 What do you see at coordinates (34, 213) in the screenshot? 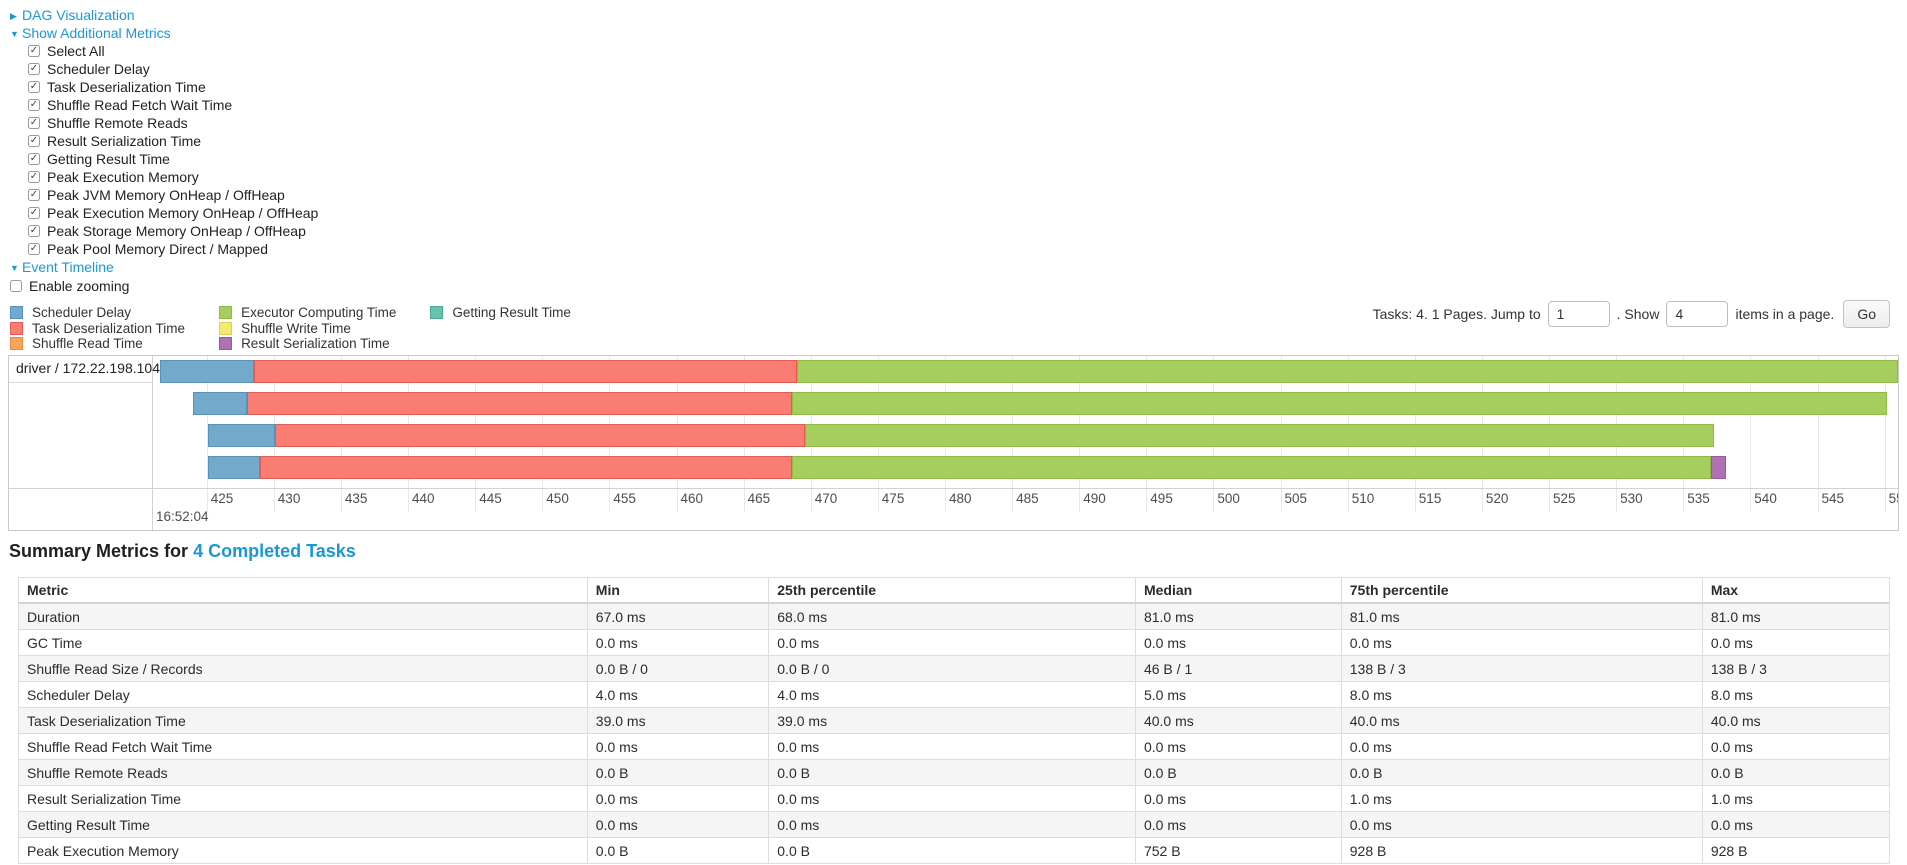
I see `checkbox-peak-execution-memory-onheap-offheap: ✓` at bounding box center [34, 213].